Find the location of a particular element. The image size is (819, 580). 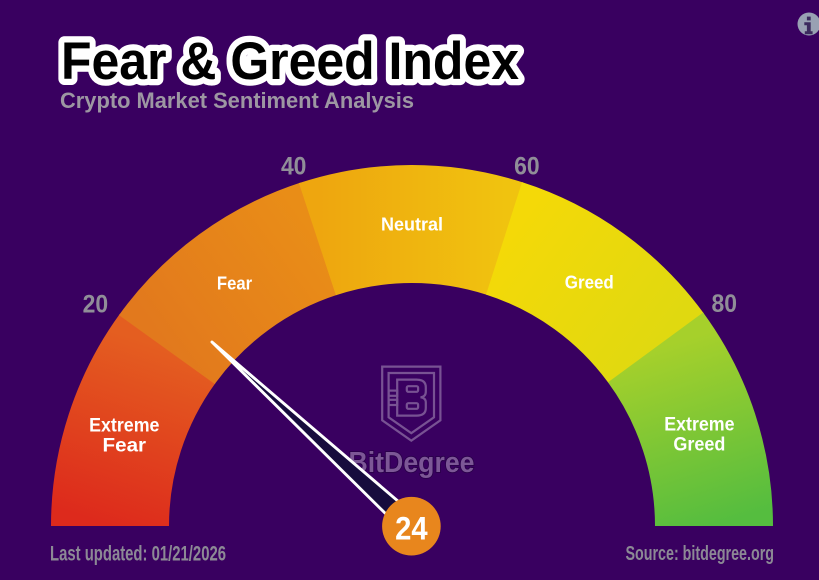

svg-text: Fear & Greed Index is located at coordinates (290, 61).